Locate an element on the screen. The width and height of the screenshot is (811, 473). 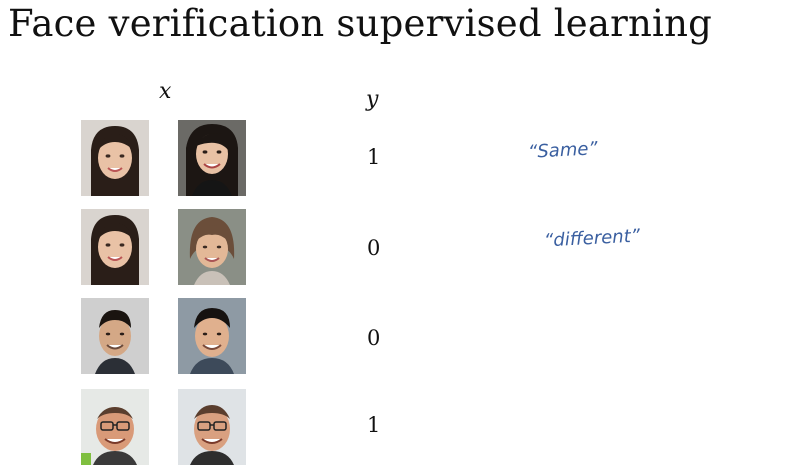
face-image-row2-left is located at coordinates (115, 247).